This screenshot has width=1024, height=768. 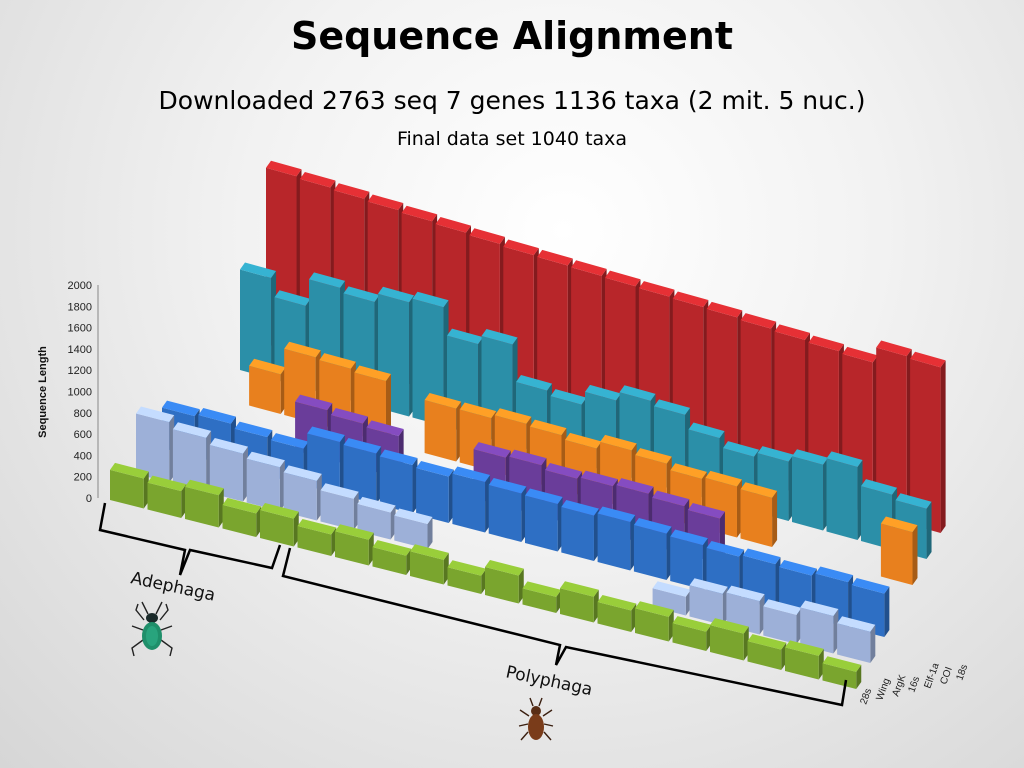 I want to click on y-tick-label: 0, so click(x=89, y=499).